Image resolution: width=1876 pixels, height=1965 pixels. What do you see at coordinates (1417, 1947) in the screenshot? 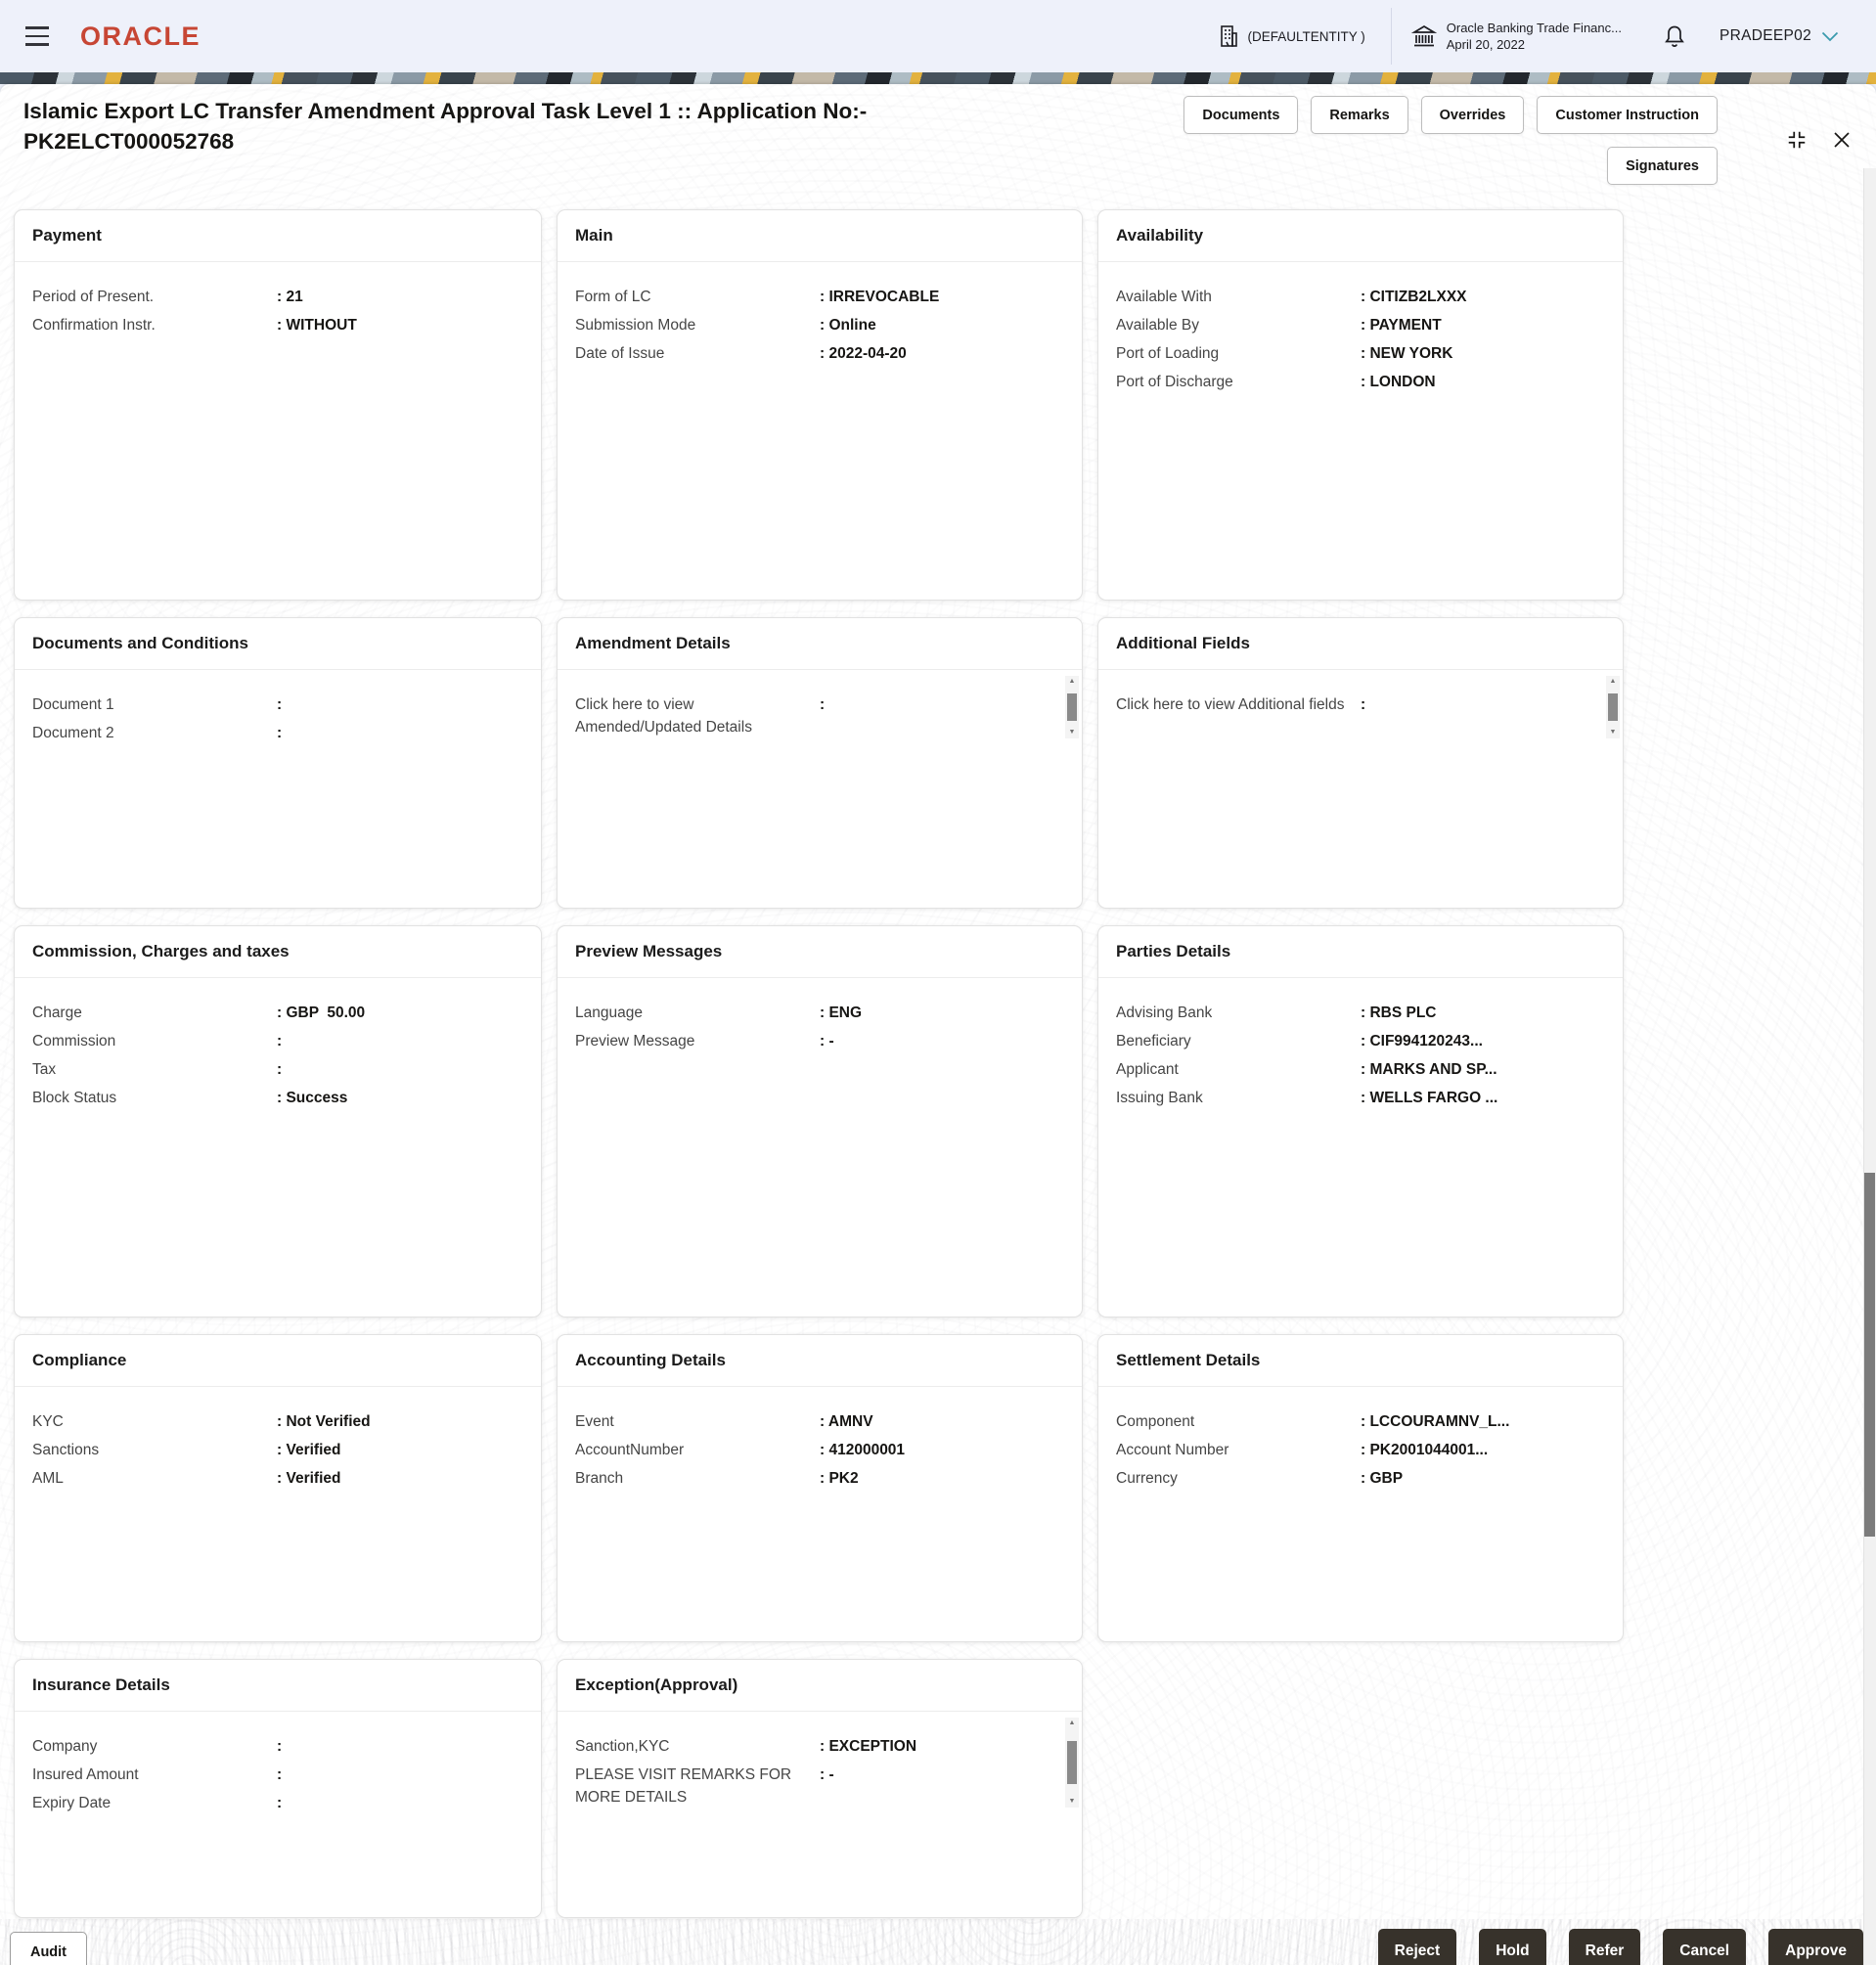
I see `reject-button: Reject` at bounding box center [1417, 1947].